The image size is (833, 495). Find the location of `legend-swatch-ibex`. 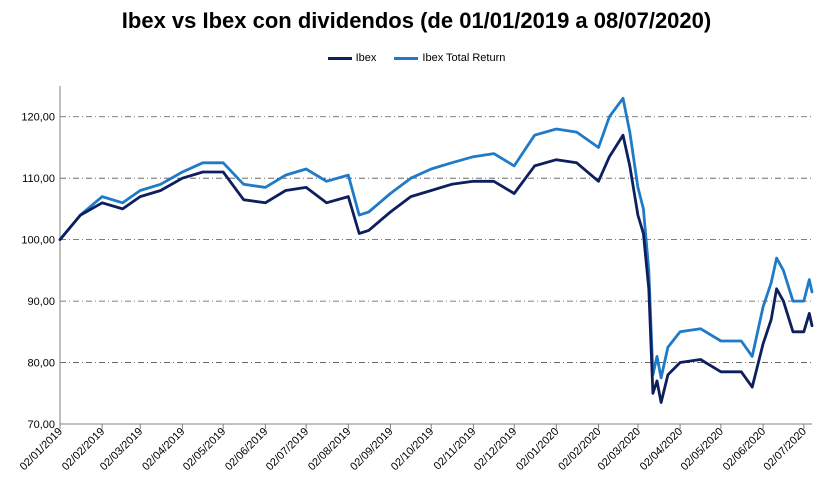

legend-swatch-ibex is located at coordinates (339, 58).